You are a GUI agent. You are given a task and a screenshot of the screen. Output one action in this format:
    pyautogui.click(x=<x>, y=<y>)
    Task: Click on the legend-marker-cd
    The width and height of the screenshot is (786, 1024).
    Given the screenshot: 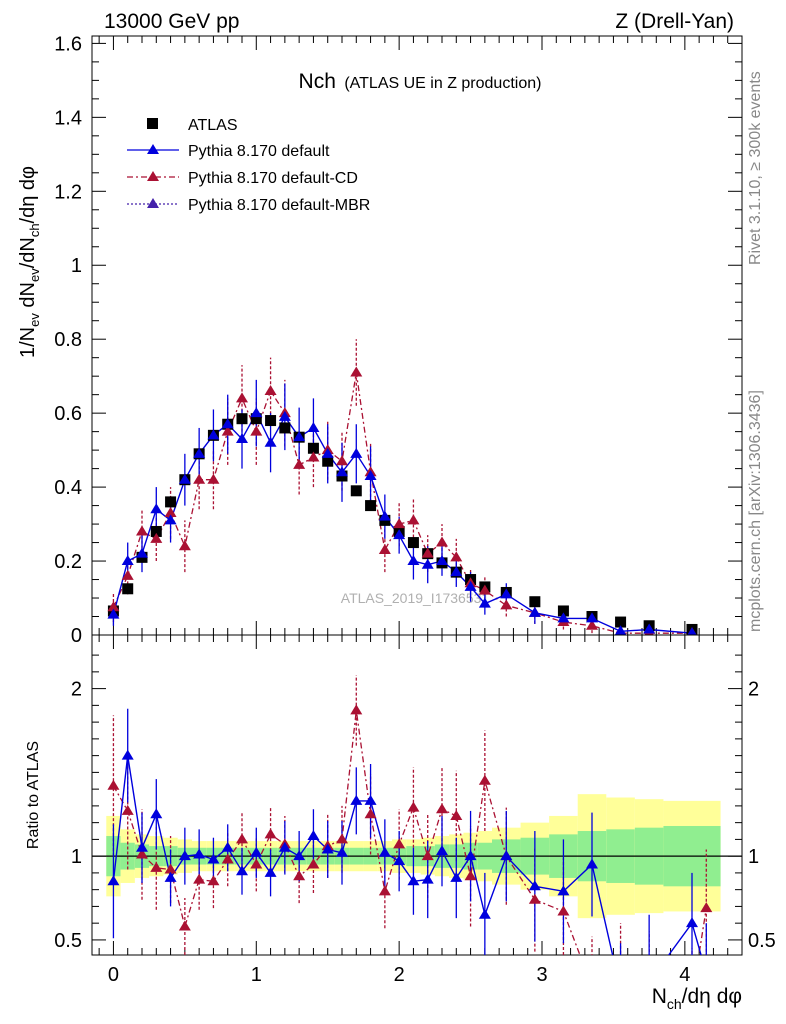 What is the action you would take?
    pyautogui.click(x=153, y=176)
    